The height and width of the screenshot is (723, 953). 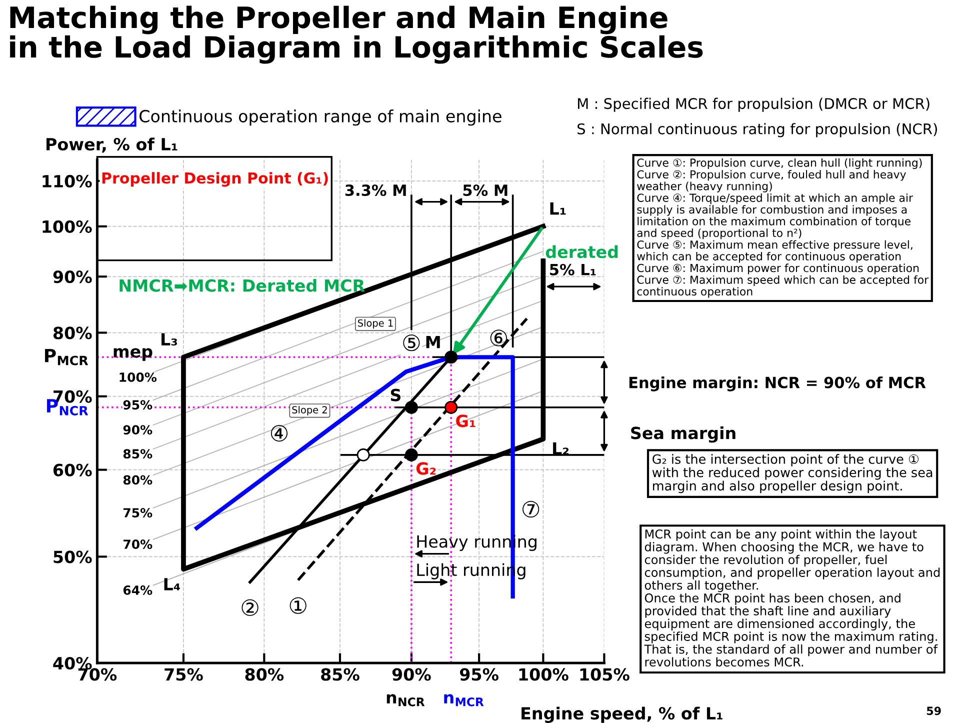 I want to click on y-axis-title: Power, % of L₁, so click(x=112, y=145).